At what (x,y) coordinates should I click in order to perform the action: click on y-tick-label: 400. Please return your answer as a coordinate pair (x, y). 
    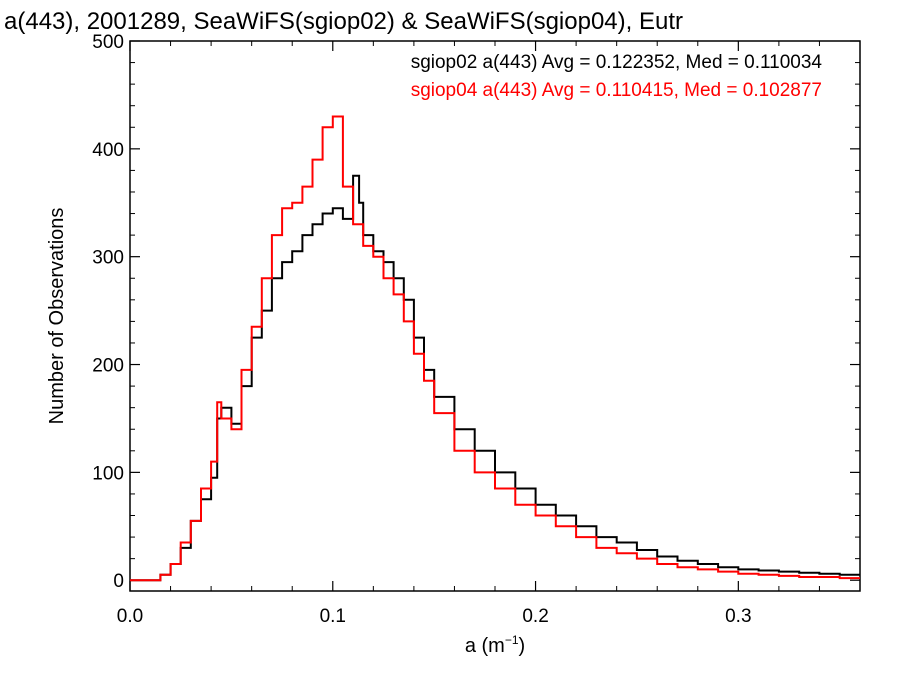
    Looking at the image, I should click on (108, 150).